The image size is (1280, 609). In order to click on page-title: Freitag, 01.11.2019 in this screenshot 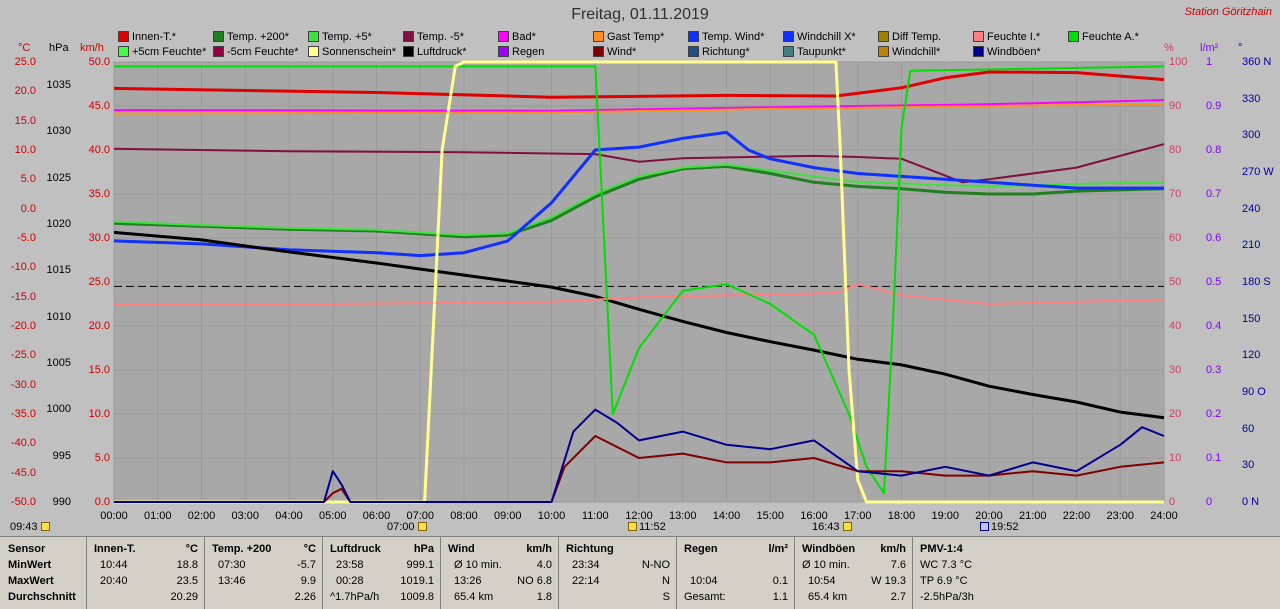, I will do `click(640, 14)`.